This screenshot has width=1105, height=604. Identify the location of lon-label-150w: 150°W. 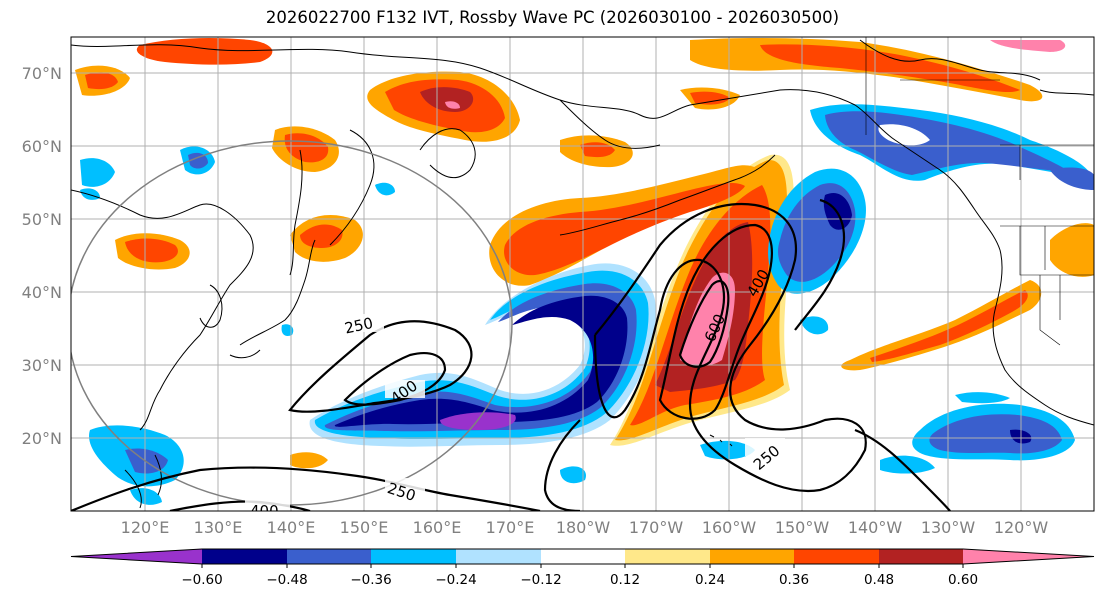
(802, 527).